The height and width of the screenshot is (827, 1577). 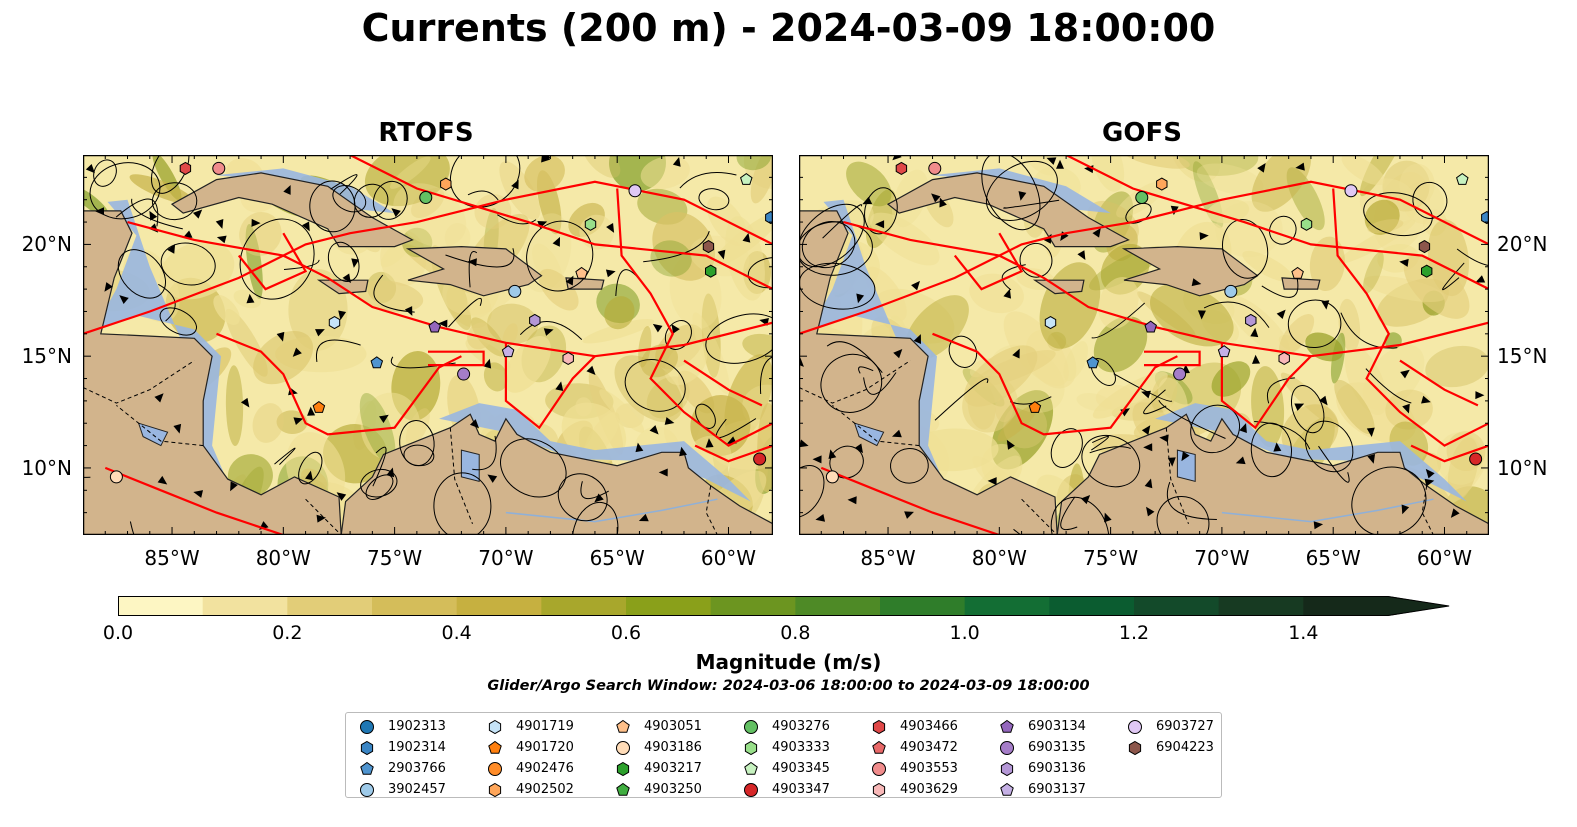 I want to click on colorbar-segment, so click(x=245, y=606).